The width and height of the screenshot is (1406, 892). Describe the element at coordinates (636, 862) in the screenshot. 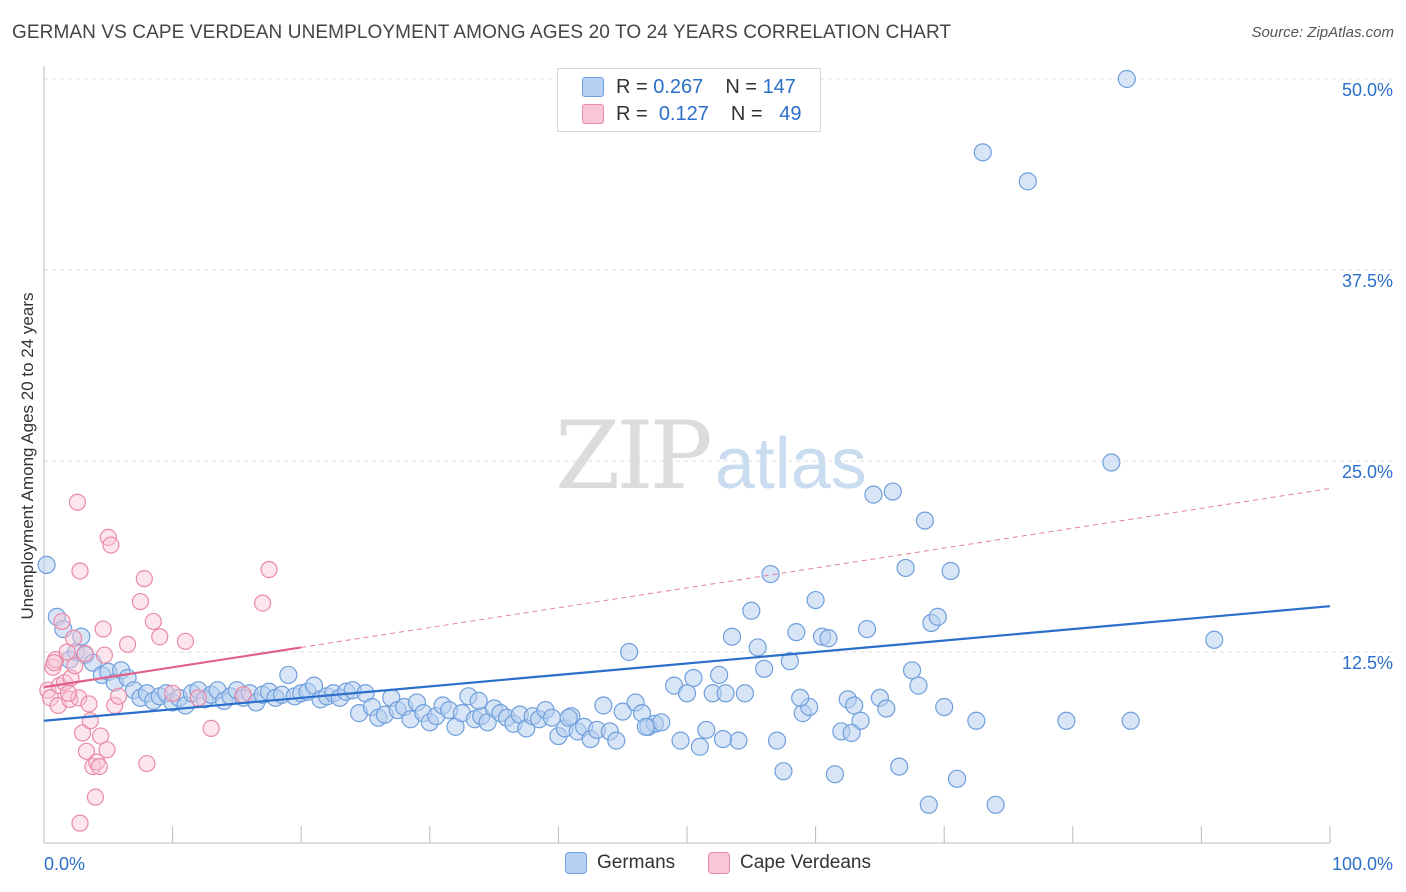

I see `bottom-legend-label-germans: Germans` at that location.